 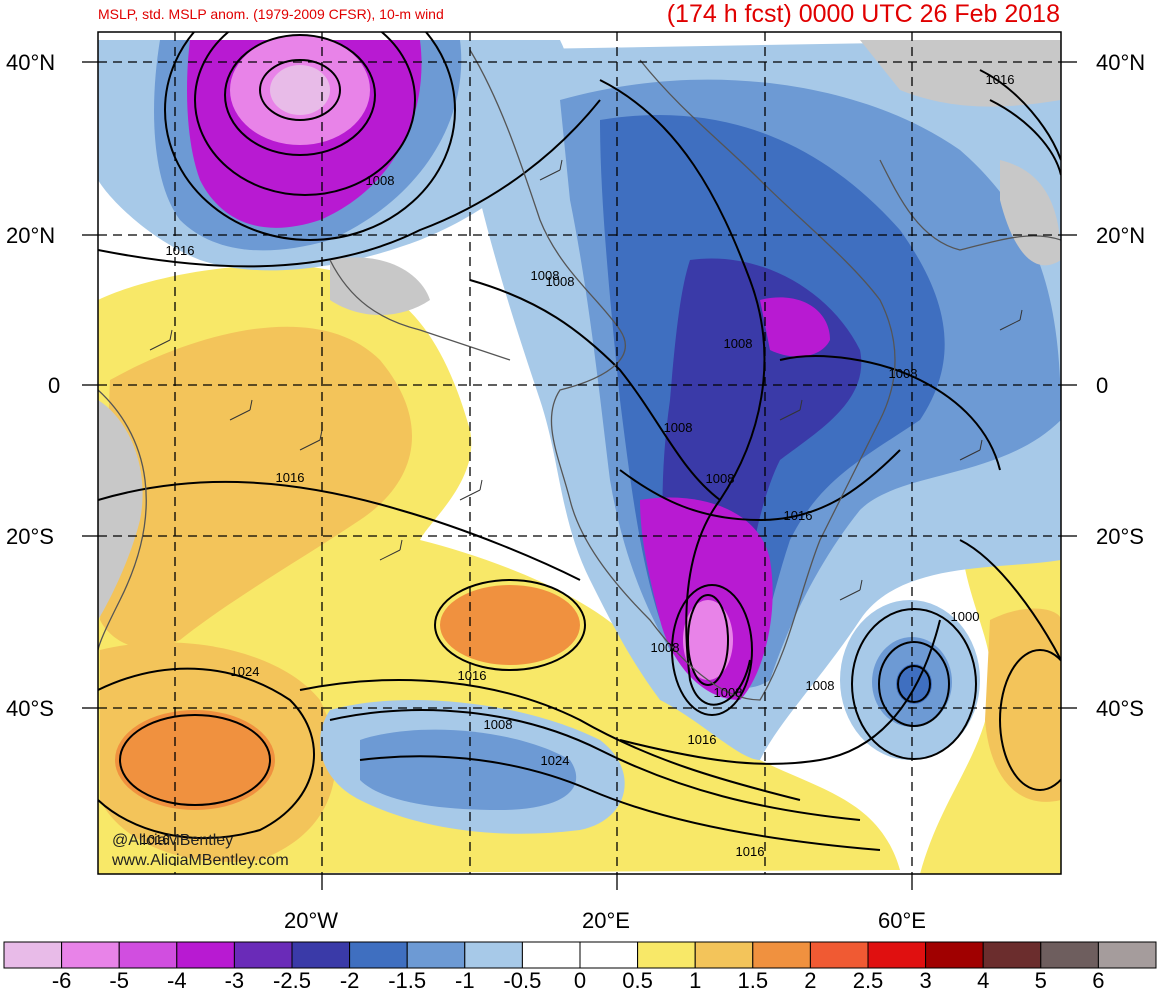 What do you see at coordinates (708, 640) in the screenshot?
I see `negative-anomaly-south-africa-core` at bounding box center [708, 640].